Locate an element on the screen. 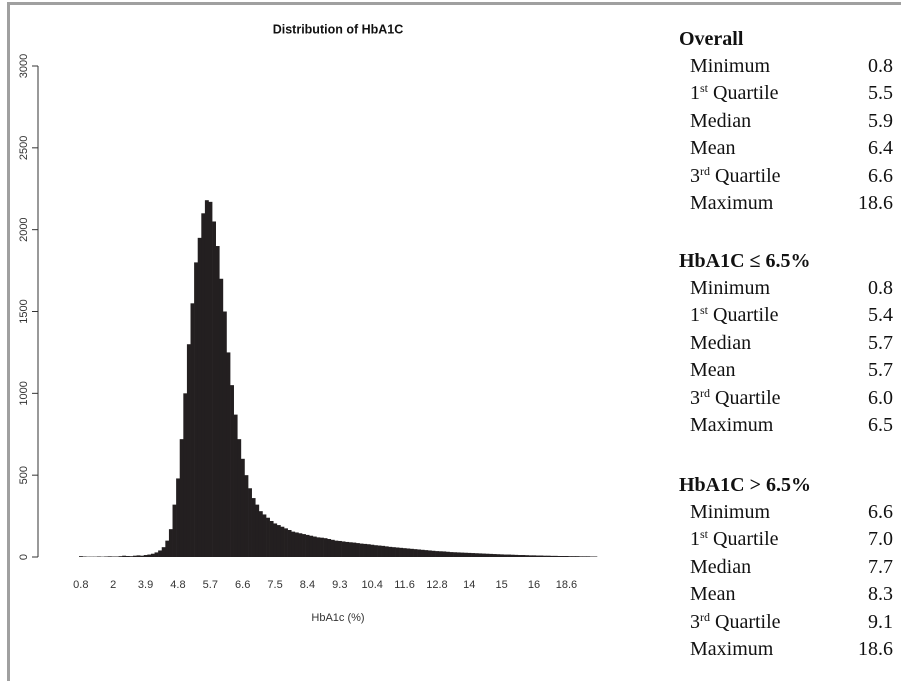 Image resolution: width=901 pixels, height=681 pixels. x-tick-label: 6.6 is located at coordinates (242, 585).